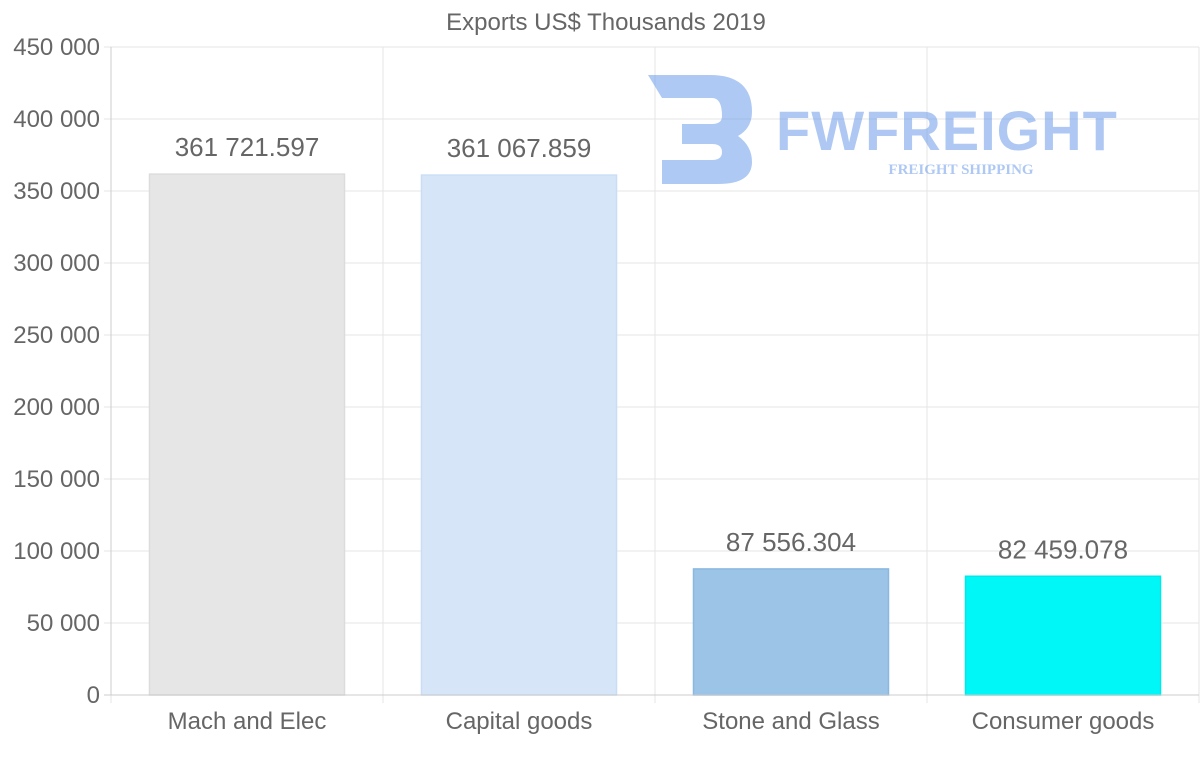 This screenshot has height=763, width=1200. Describe the element at coordinates (56, 191) in the screenshot. I see `y-tick-label: 350 000` at that location.